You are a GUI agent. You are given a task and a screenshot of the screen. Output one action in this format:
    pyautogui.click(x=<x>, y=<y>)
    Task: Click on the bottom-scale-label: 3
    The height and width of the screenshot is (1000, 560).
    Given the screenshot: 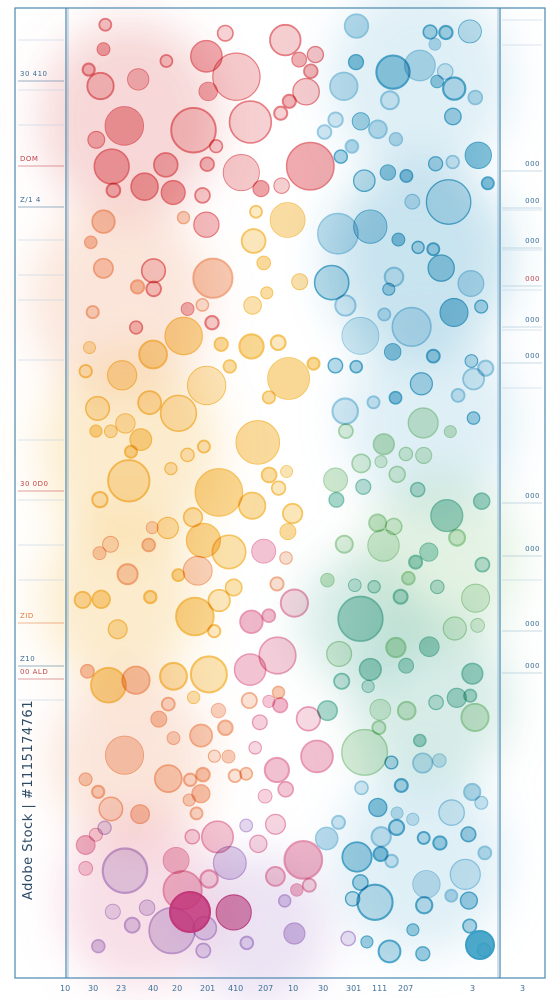 What is the action you would take?
    pyautogui.click(x=523, y=988)
    